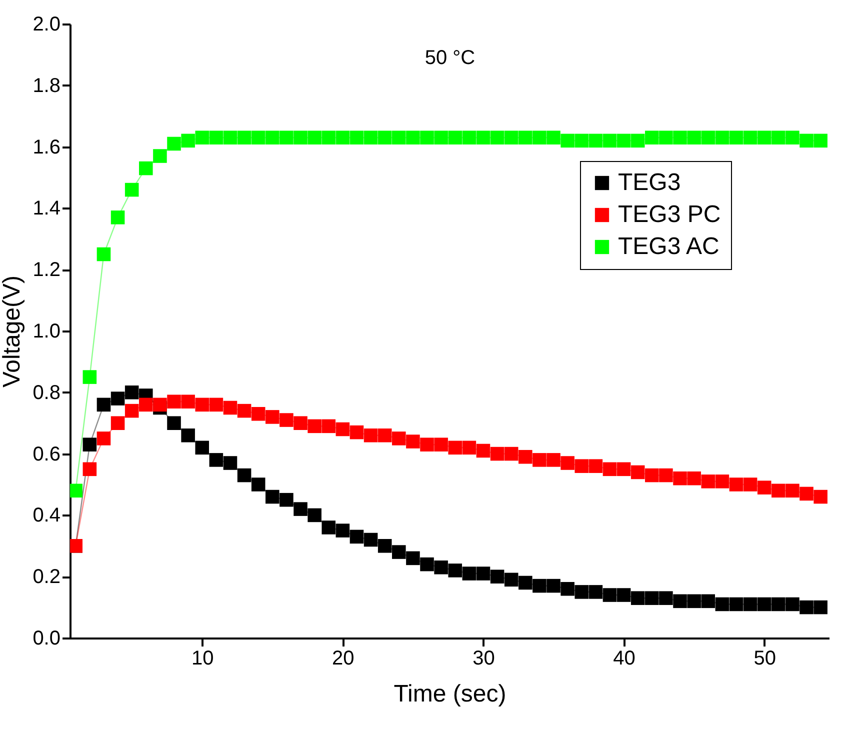  What do you see at coordinates (46, 454) in the screenshot?
I see `y-tick-label: 0.6` at bounding box center [46, 454].